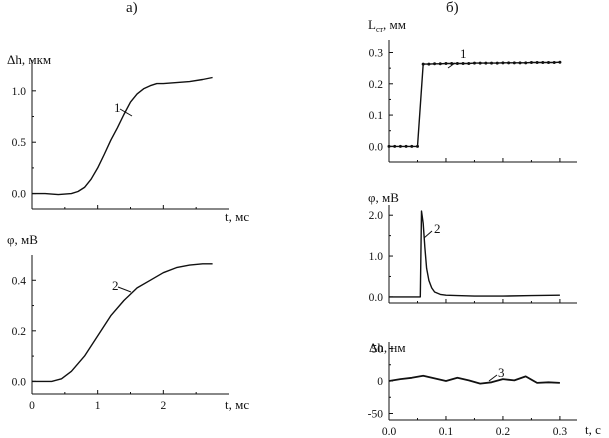 The image size is (609, 438). I want to click on panel-label: б), so click(452, 8).